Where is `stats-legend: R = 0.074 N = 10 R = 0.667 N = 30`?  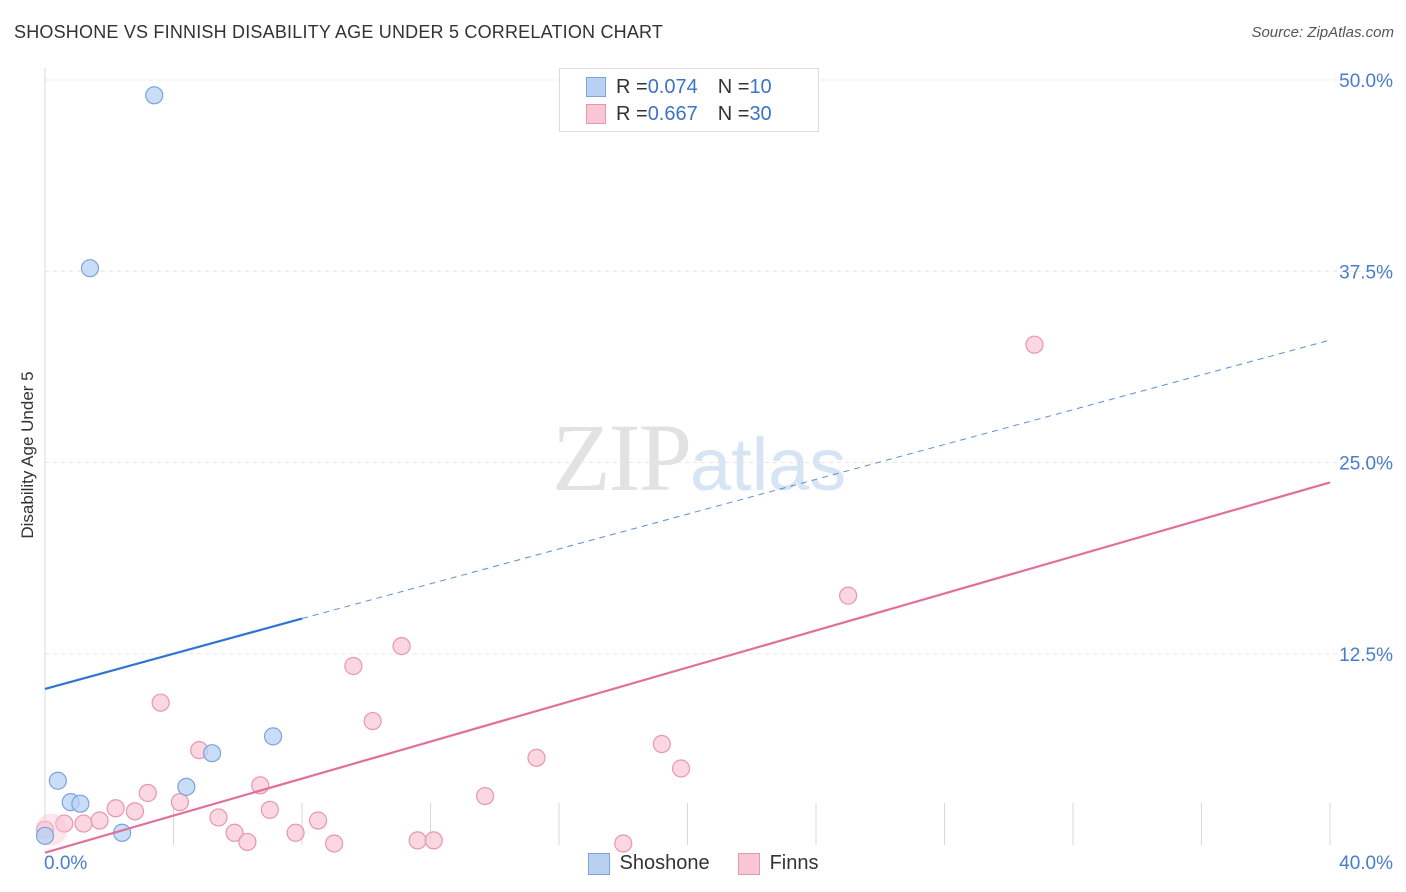 stats-legend: R = 0.074 N = 10 R = 0.667 N = 30 is located at coordinates (689, 100).